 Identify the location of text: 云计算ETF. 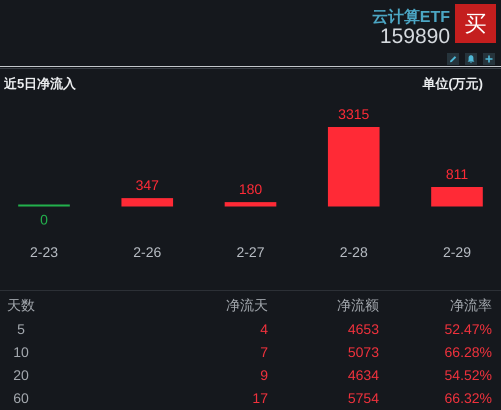
(411, 18).